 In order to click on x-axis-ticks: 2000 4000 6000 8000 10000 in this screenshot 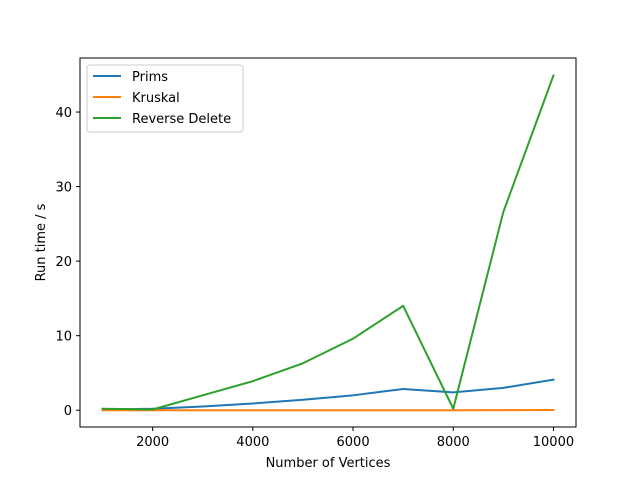, I will do `click(355, 438)`.